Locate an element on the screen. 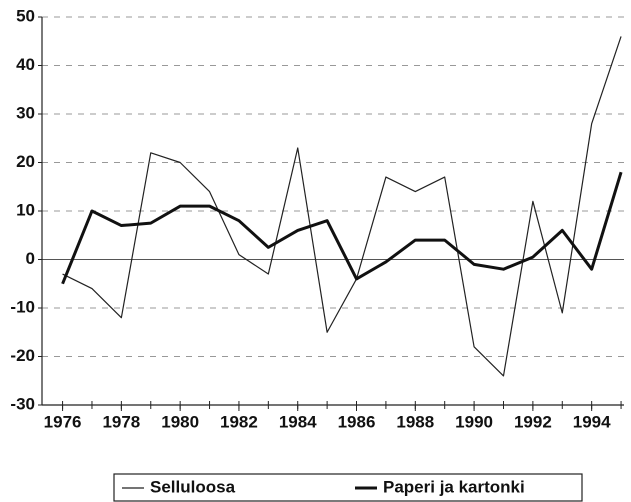  x-tick-label: 1976 is located at coordinates (63, 421).